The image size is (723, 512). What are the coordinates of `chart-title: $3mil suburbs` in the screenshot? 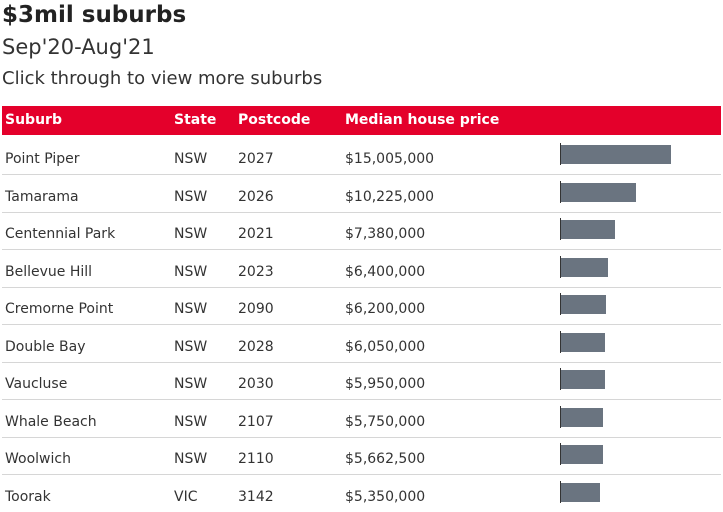 It's located at (94, 15).